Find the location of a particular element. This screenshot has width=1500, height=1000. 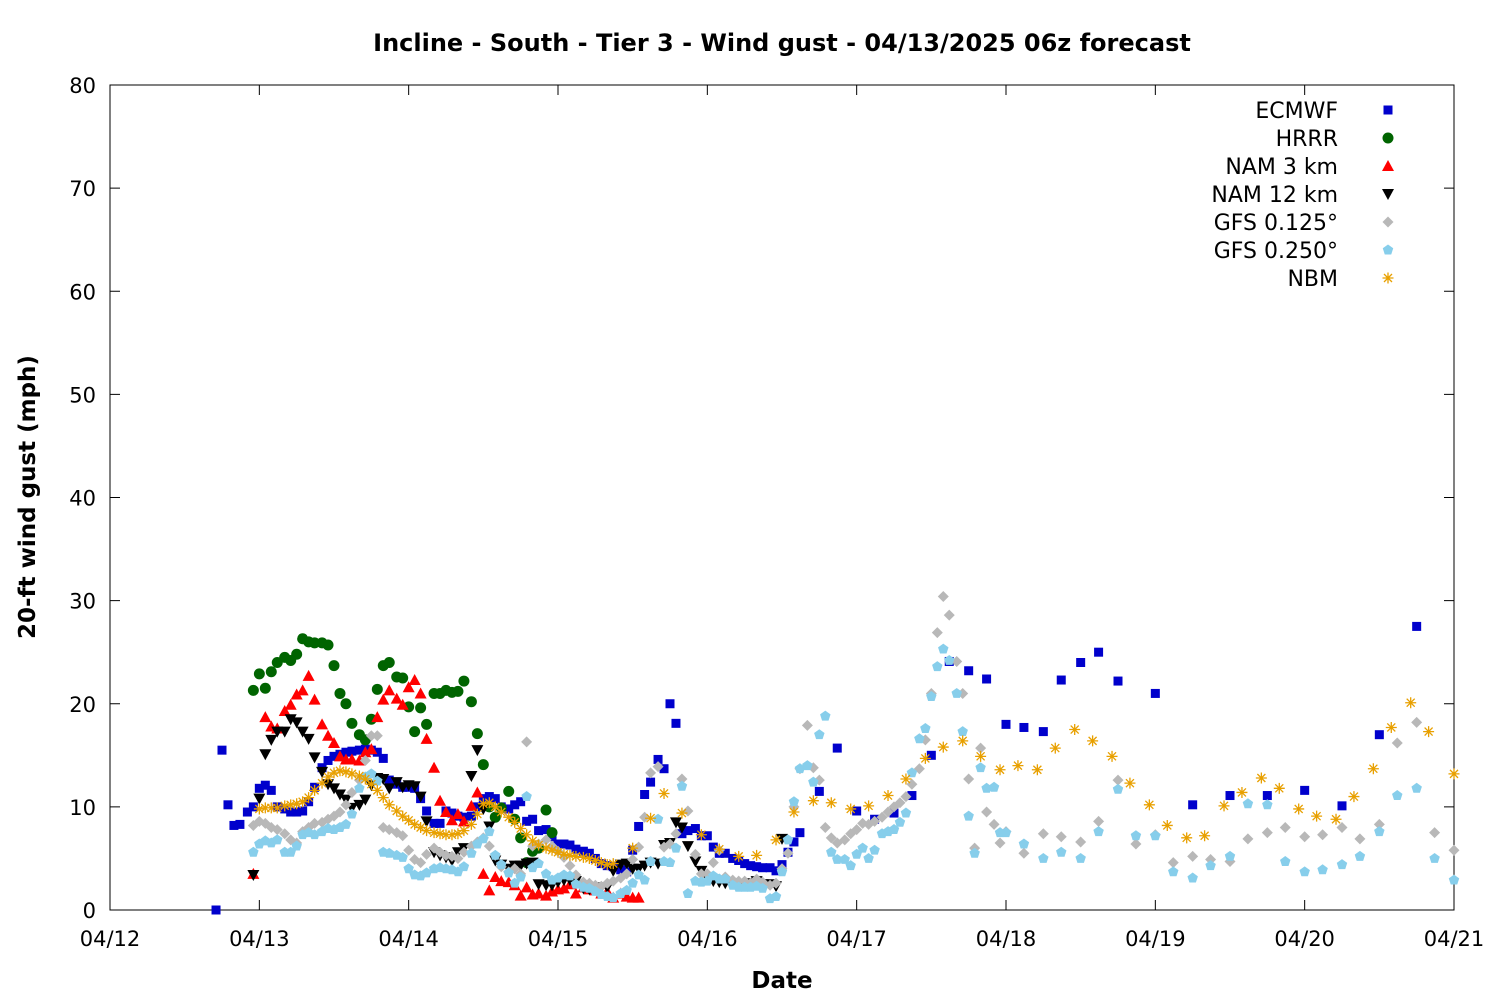

y-tick-label: 50 is located at coordinates (82, 395).